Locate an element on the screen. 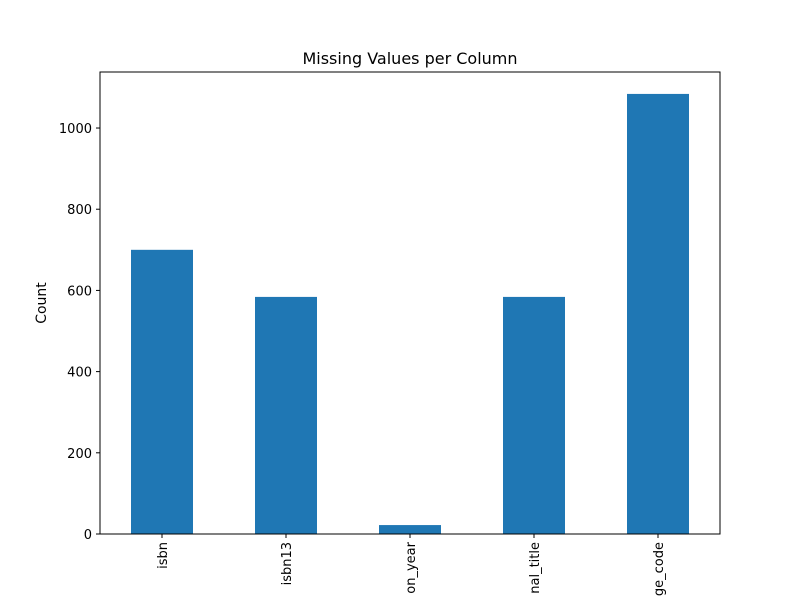  x-tick-label-nal_title: nal_title is located at coordinates (535, 568).